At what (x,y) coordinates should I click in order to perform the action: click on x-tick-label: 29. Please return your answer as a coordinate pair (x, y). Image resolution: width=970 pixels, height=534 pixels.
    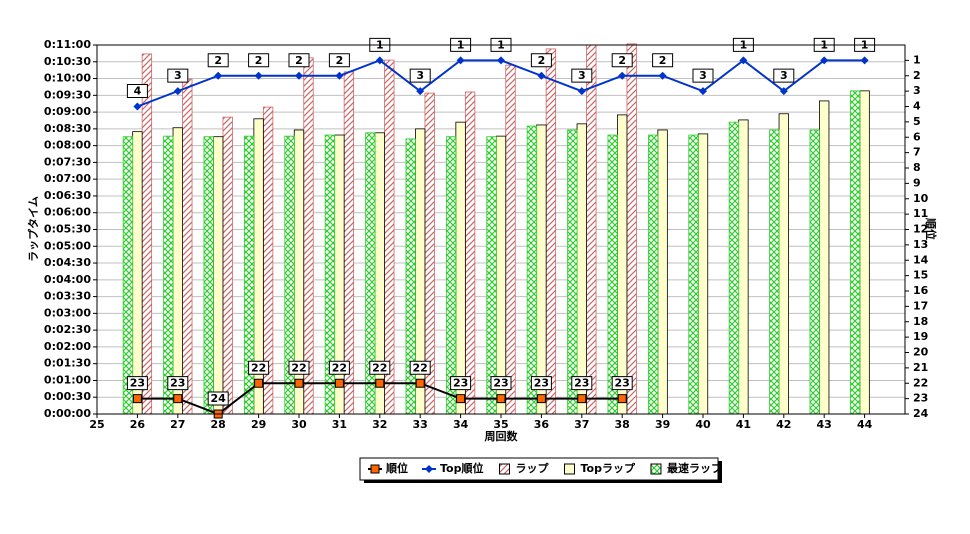
    Looking at the image, I should click on (258, 424).